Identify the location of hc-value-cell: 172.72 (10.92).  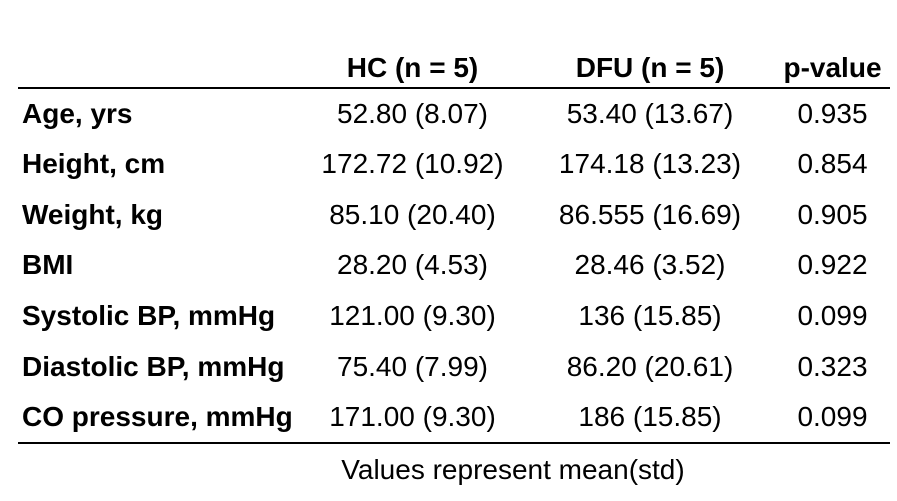
(412, 164).